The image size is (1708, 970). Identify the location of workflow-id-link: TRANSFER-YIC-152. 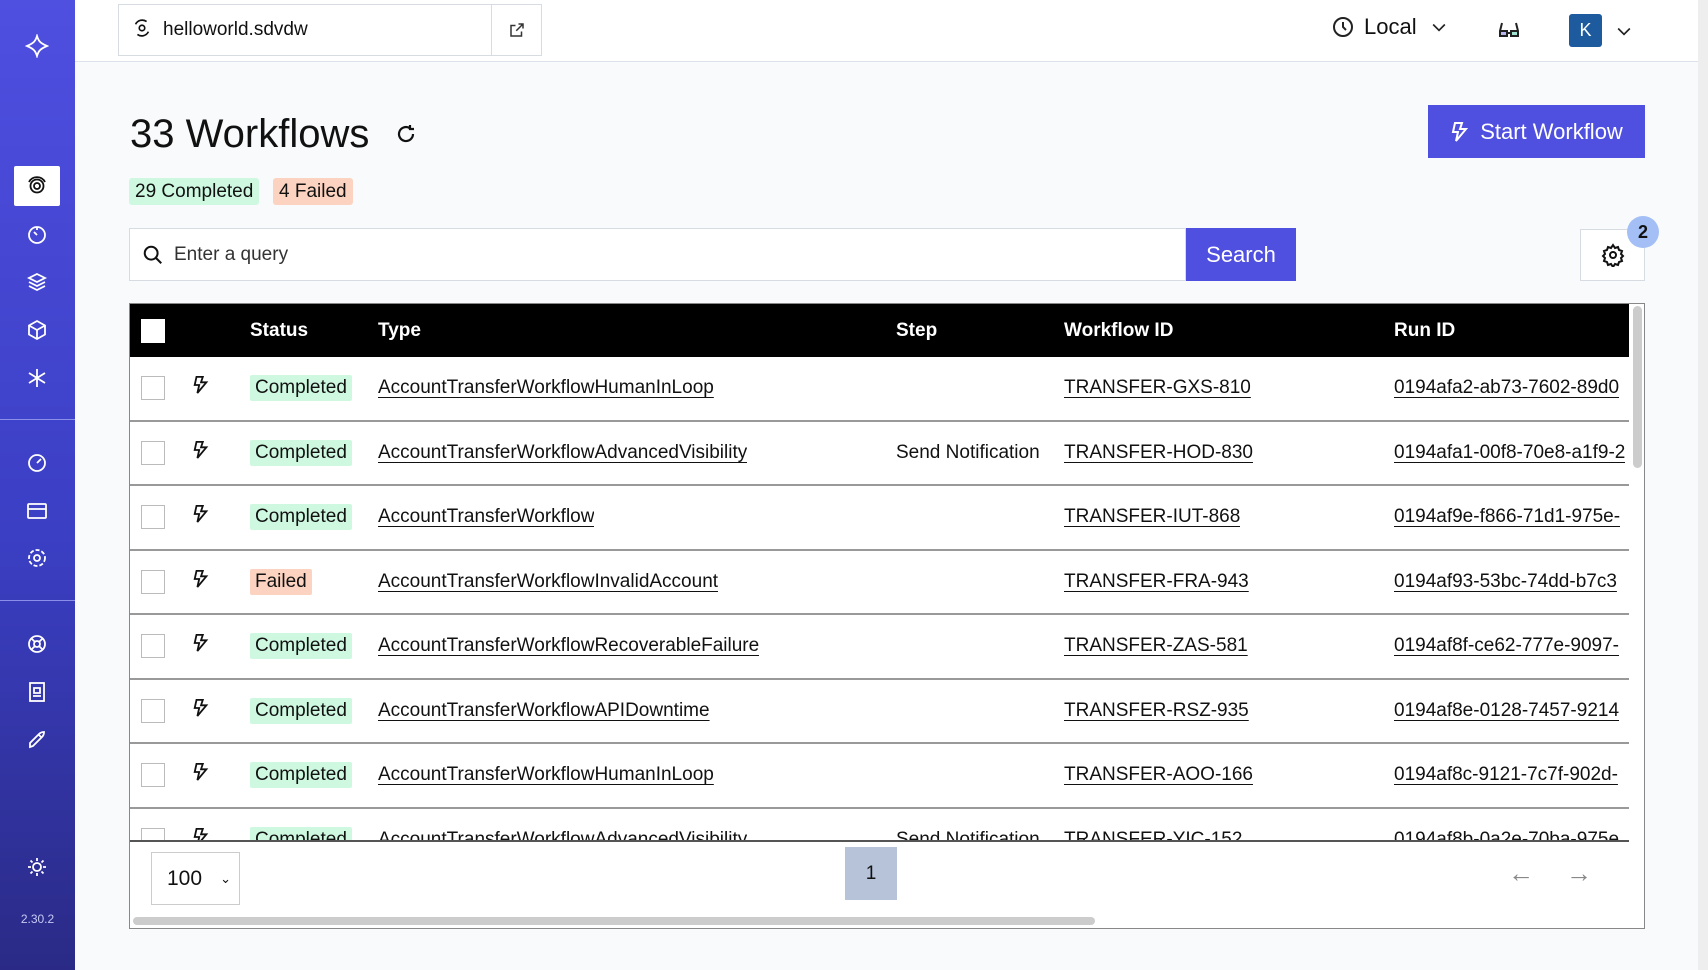
(1153, 834).